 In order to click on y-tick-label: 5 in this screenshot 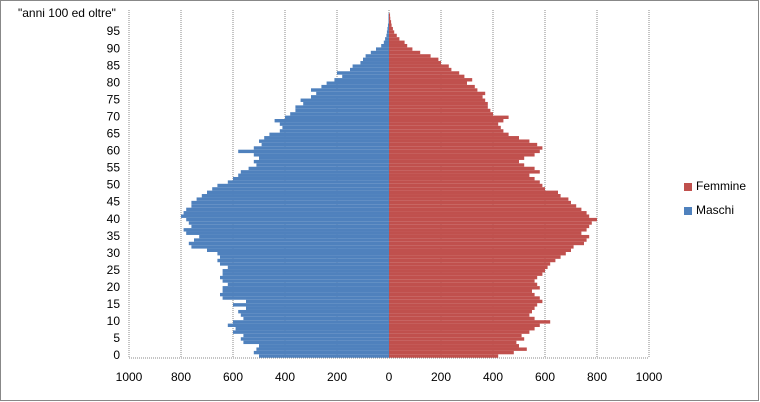, I will do `click(116, 338)`.